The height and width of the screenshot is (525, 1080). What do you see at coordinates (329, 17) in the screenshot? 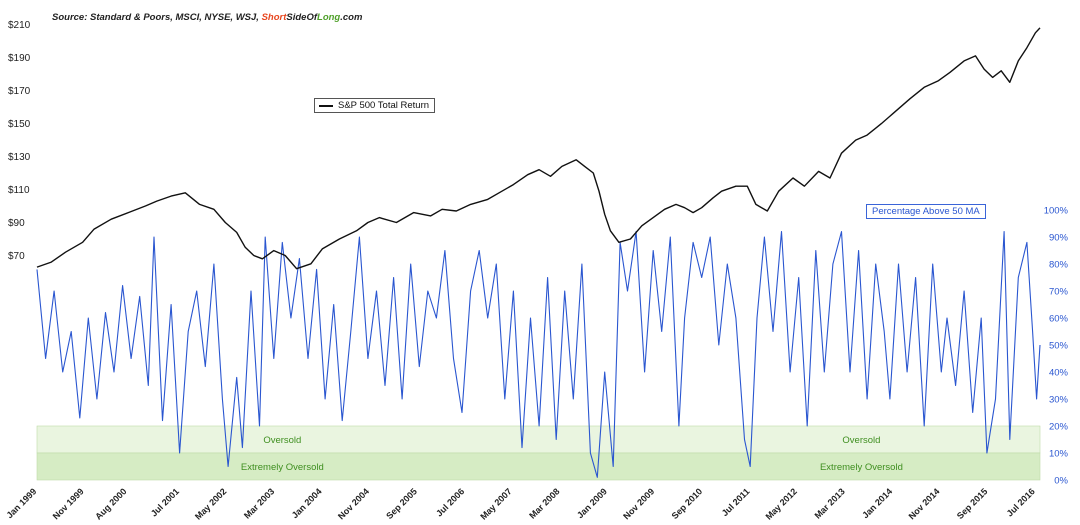
I see `source-brand-long: Long` at bounding box center [329, 17].